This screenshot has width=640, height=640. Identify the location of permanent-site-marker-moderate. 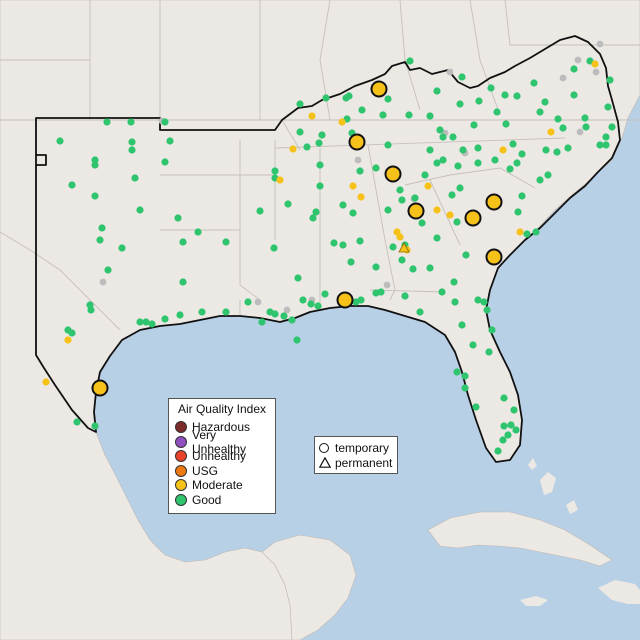
(404, 247).